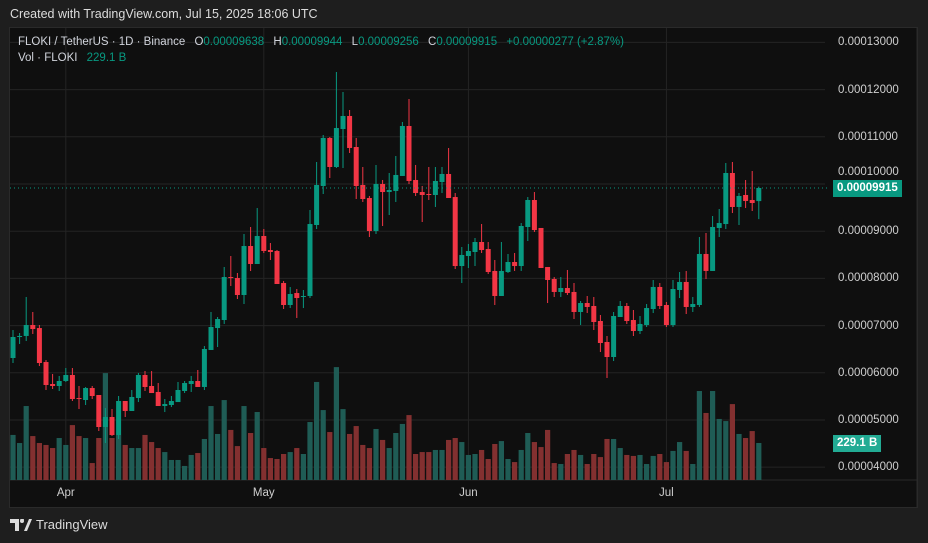 The image size is (928, 543). What do you see at coordinates (388, 42) in the screenshot?
I see `low-value: 0.00009256` at bounding box center [388, 42].